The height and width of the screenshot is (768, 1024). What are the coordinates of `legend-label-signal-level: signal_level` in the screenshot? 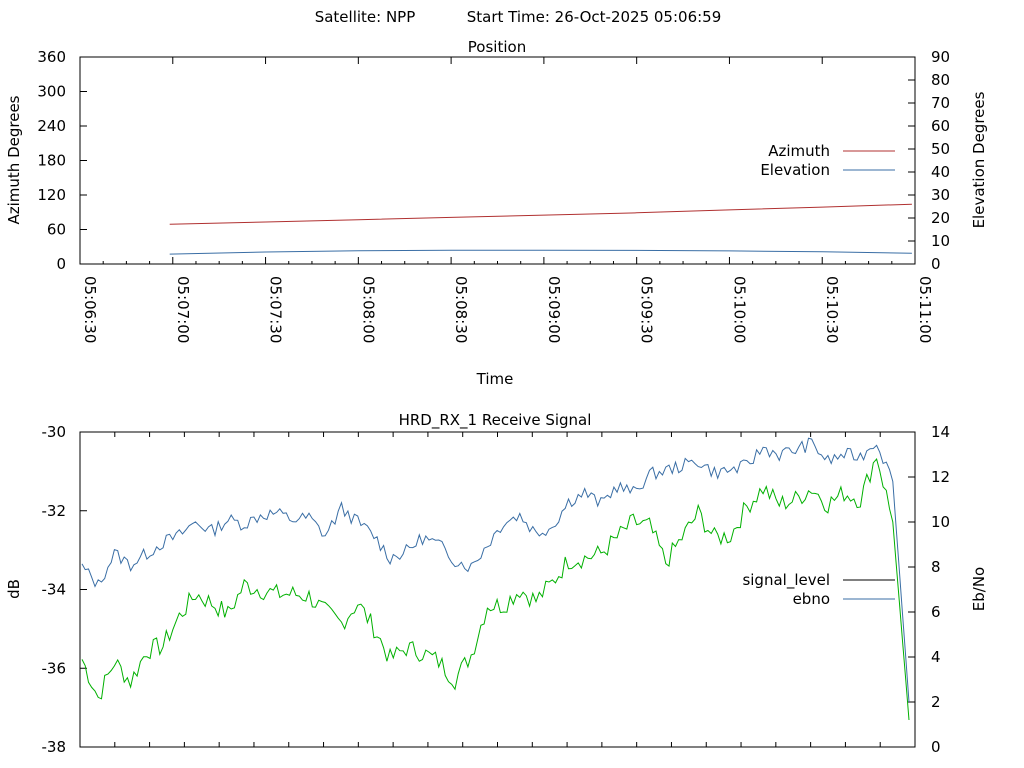 It's located at (786, 580).